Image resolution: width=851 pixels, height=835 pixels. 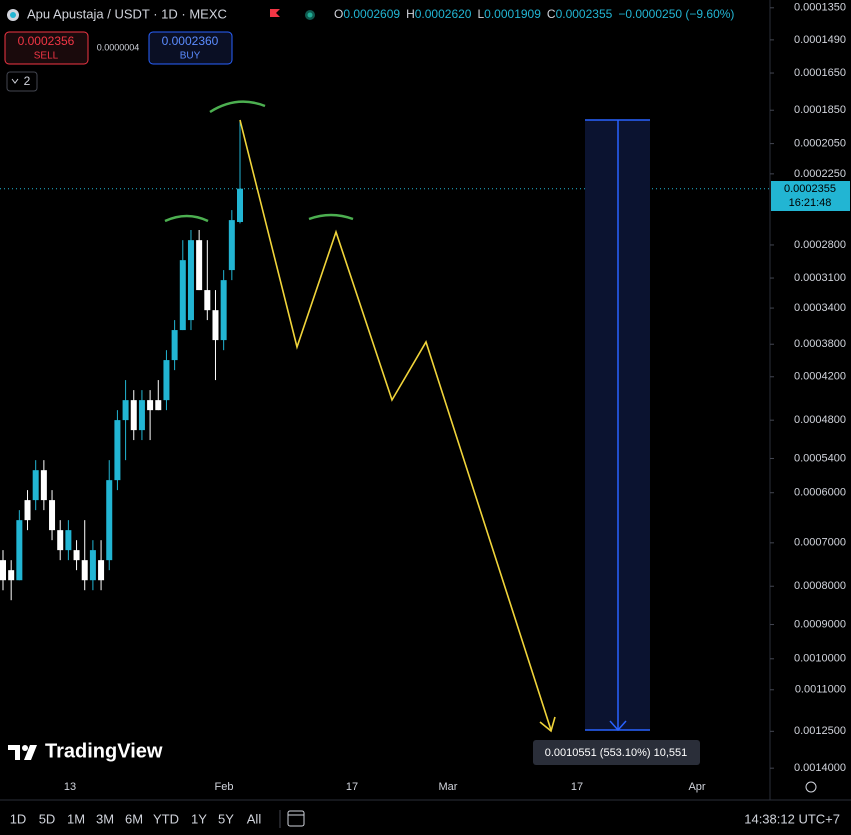 What do you see at coordinates (18, 818) in the screenshot?
I see `range-button: 1D` at bounding box center [18, 818].